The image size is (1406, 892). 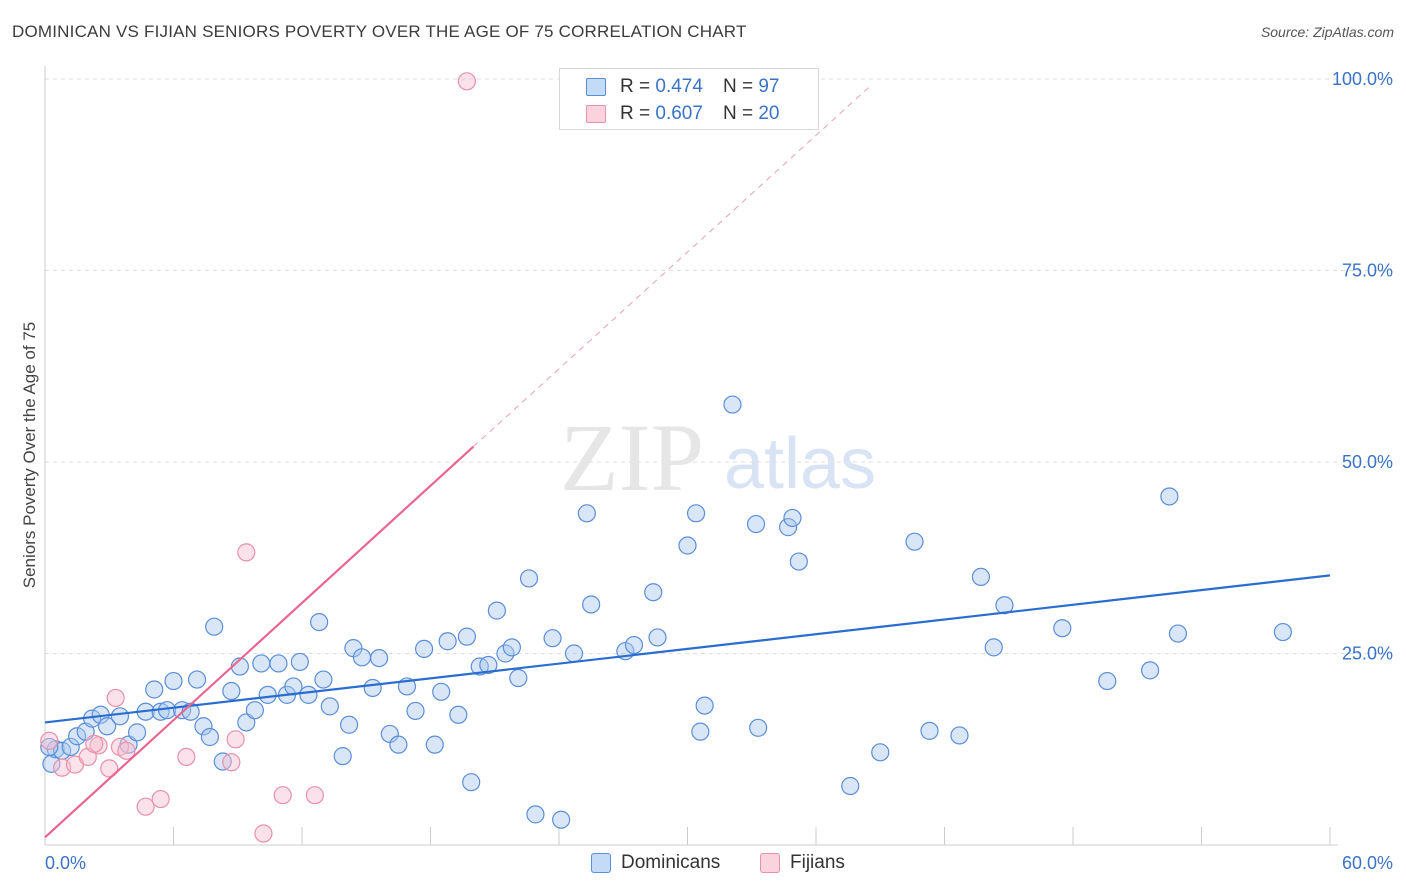 What do you see at coordinates (635, 113) in the screenshot?
I see `legend-r-label: R =` at bounding box center [635, 113].